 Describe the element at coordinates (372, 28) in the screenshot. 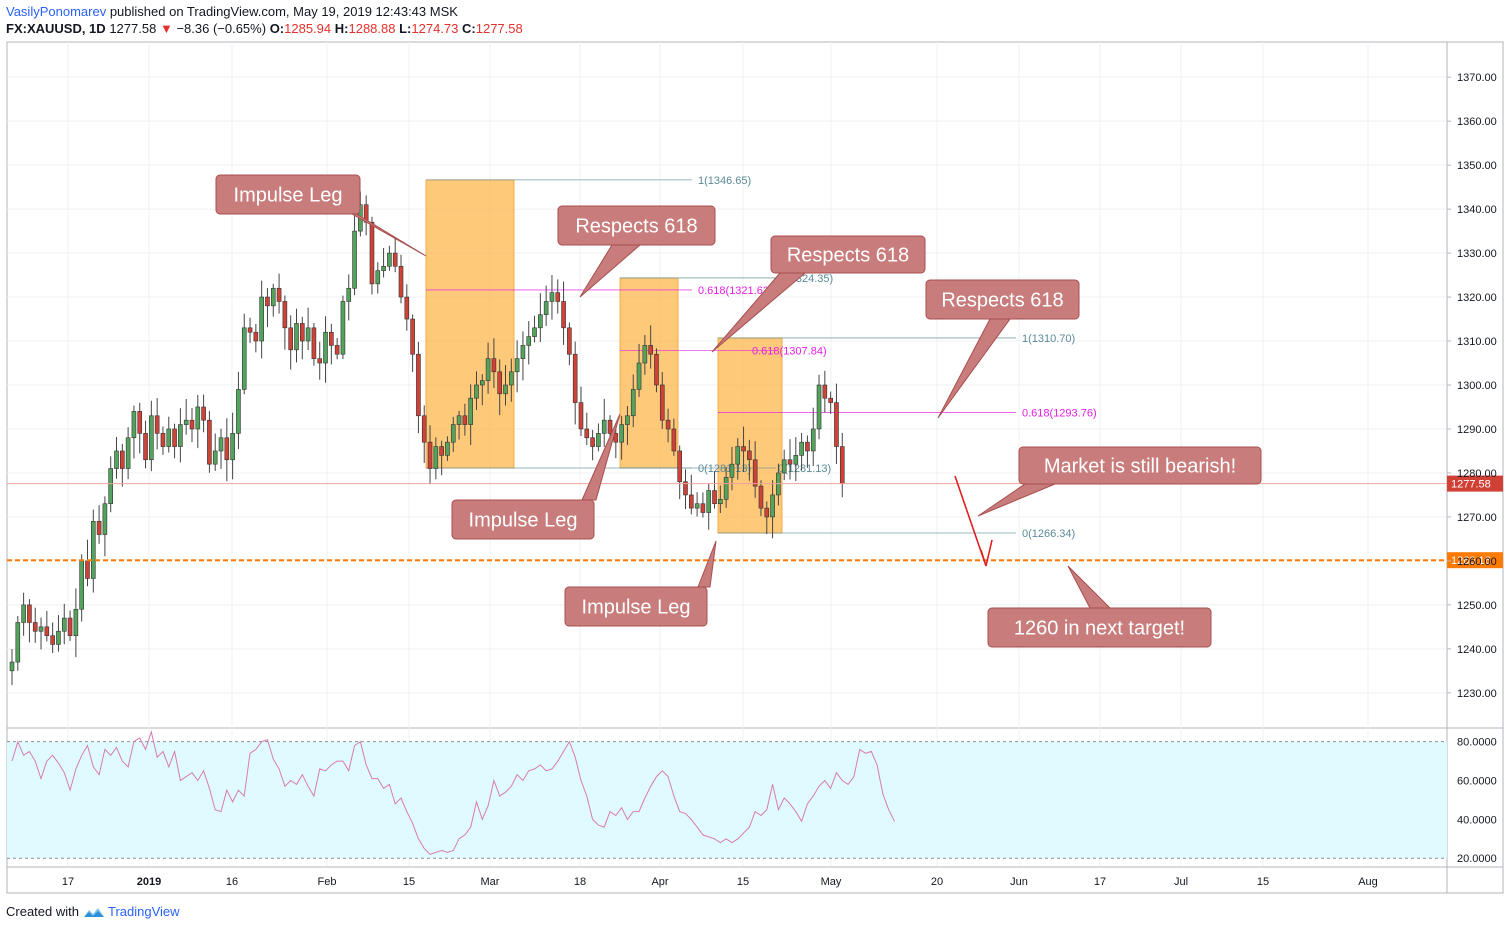

I see `high-value: 1288.88` at that location.